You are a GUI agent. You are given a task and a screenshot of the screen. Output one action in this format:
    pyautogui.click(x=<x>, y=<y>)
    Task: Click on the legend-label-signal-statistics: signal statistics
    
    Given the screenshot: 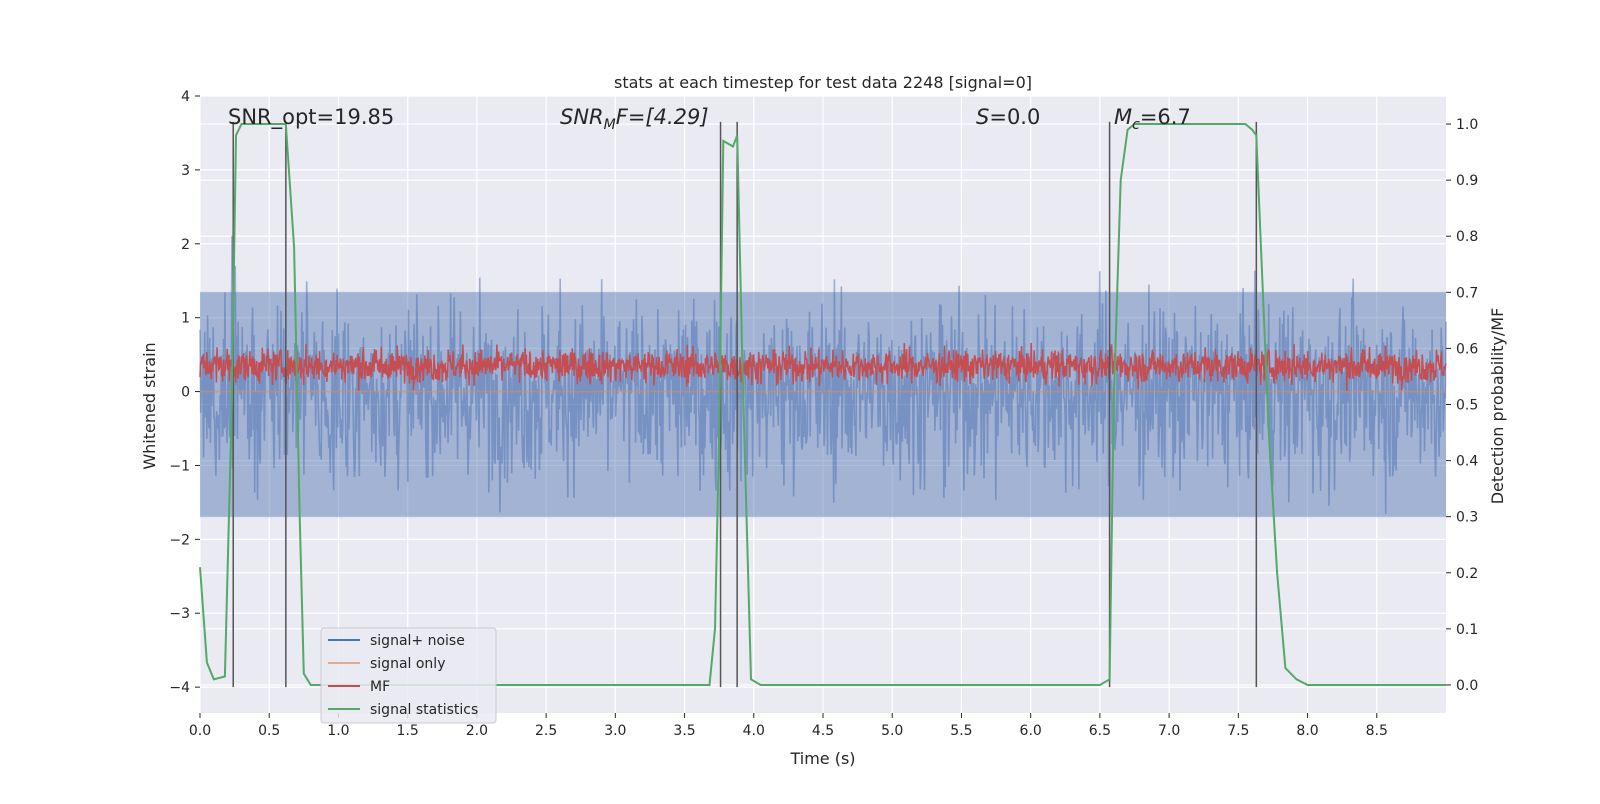 What is the action you would take?
    pyautogui.click(x=424, y=710)
    